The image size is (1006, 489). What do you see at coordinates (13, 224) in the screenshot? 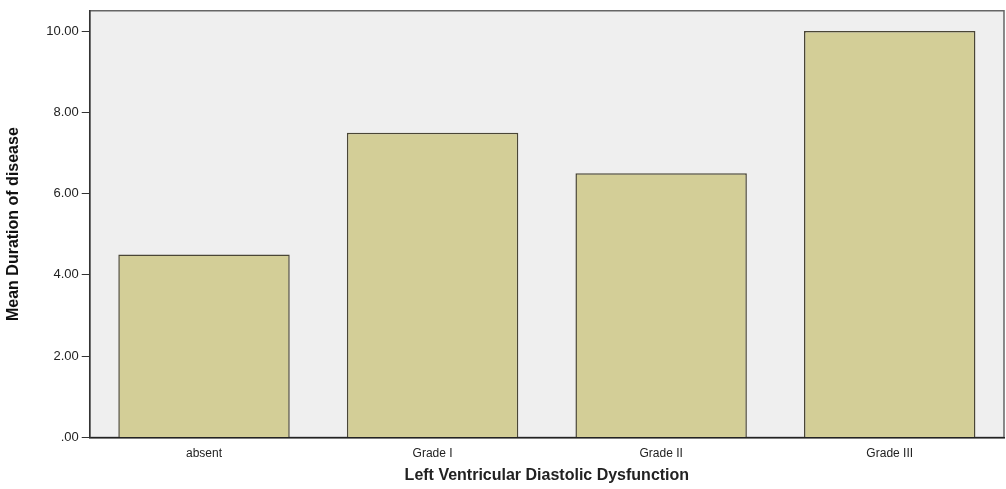
I see `y-axis-title: Mean Duration of disease` at bounding box center [13, 224].